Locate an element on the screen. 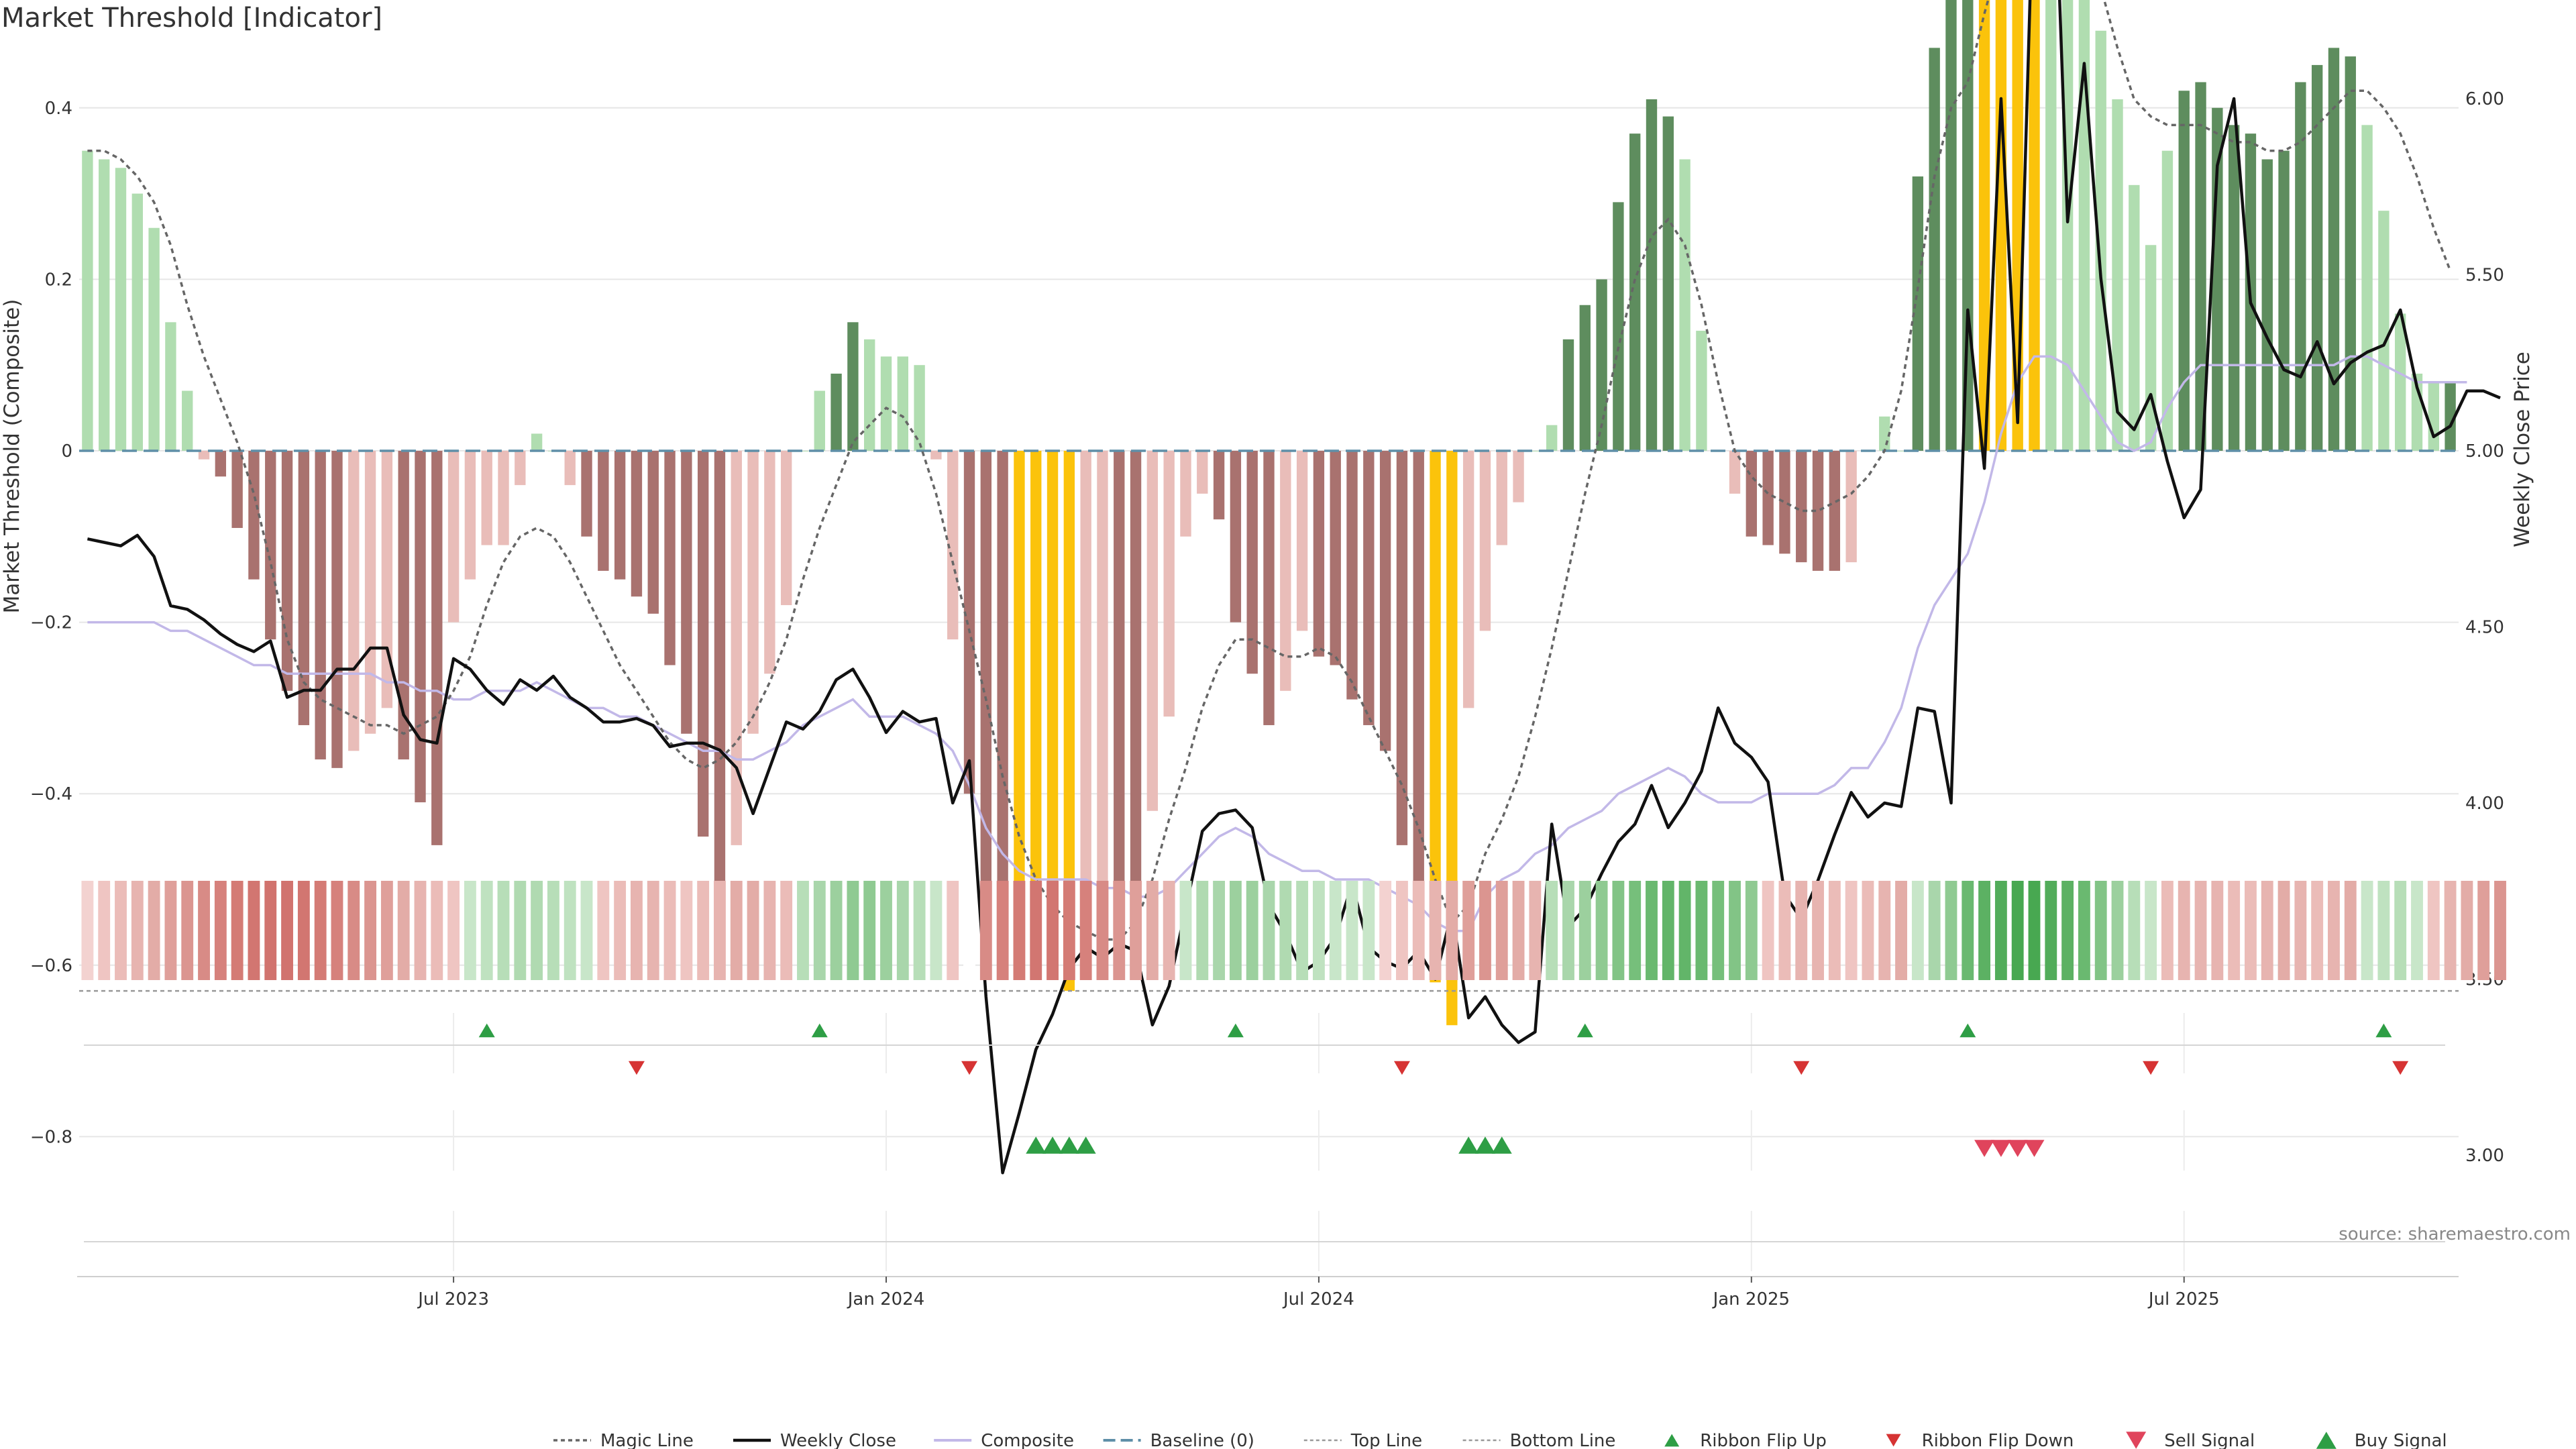 The height and width of the screenshot is (1449, 2576). legend-baseline: Baseline (0) is located at coordinates (1178, 1440).